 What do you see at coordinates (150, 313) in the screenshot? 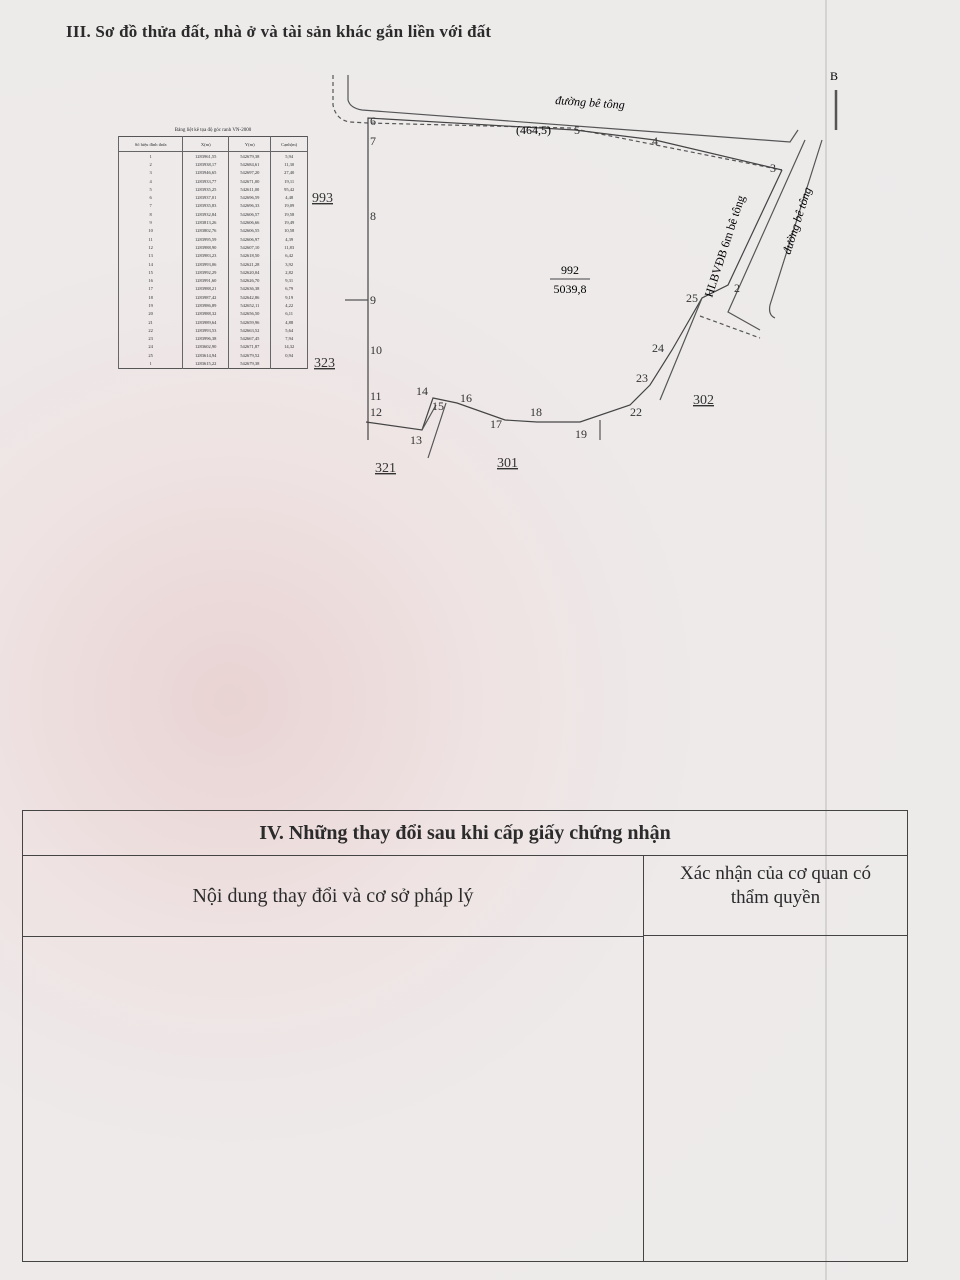
I see `table-cell: 20` at bounding box center [150, 313].